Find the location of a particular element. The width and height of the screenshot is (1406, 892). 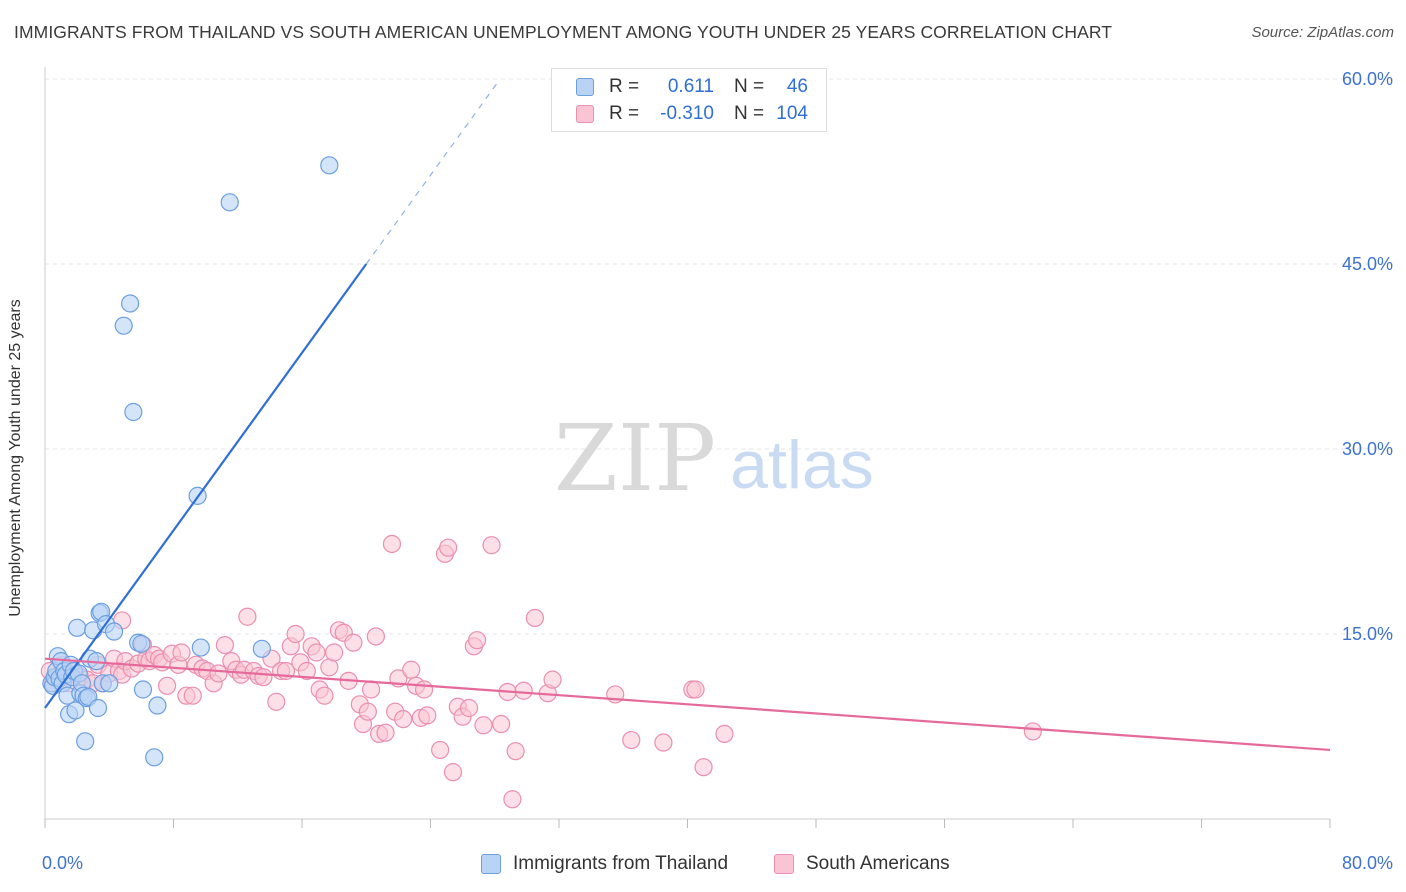

x-tick-label: 0.0% is located at coordinates (62, 863).